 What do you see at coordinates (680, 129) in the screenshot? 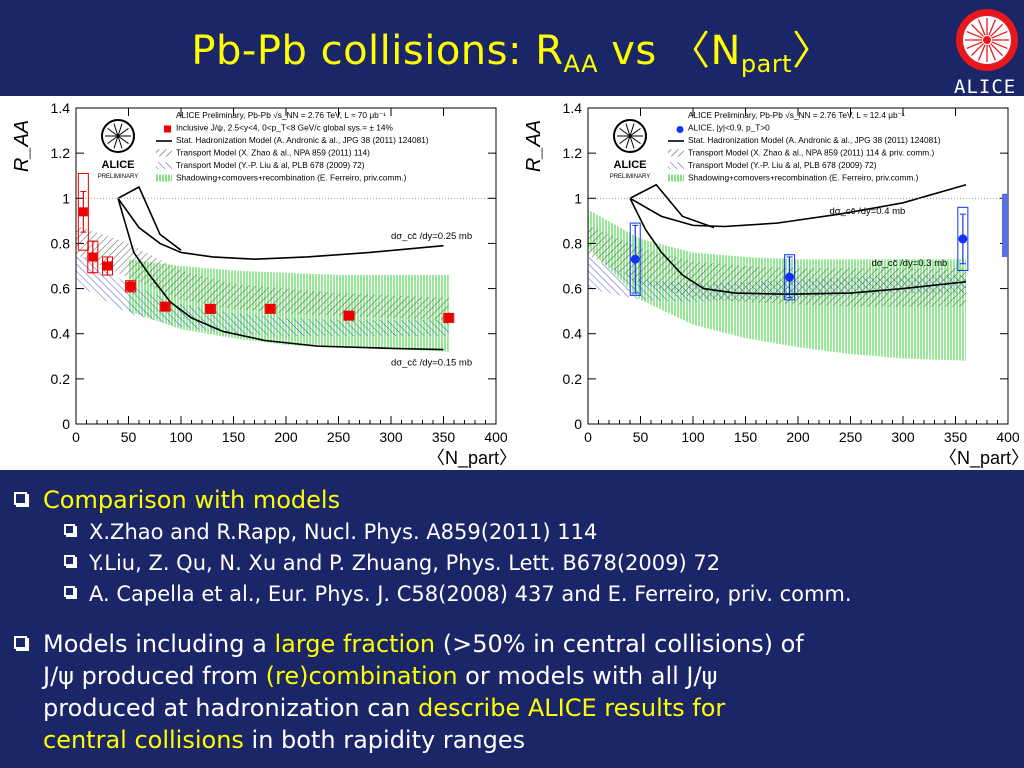
I see `legend-marker-mid` at bounding box center [680, 129].